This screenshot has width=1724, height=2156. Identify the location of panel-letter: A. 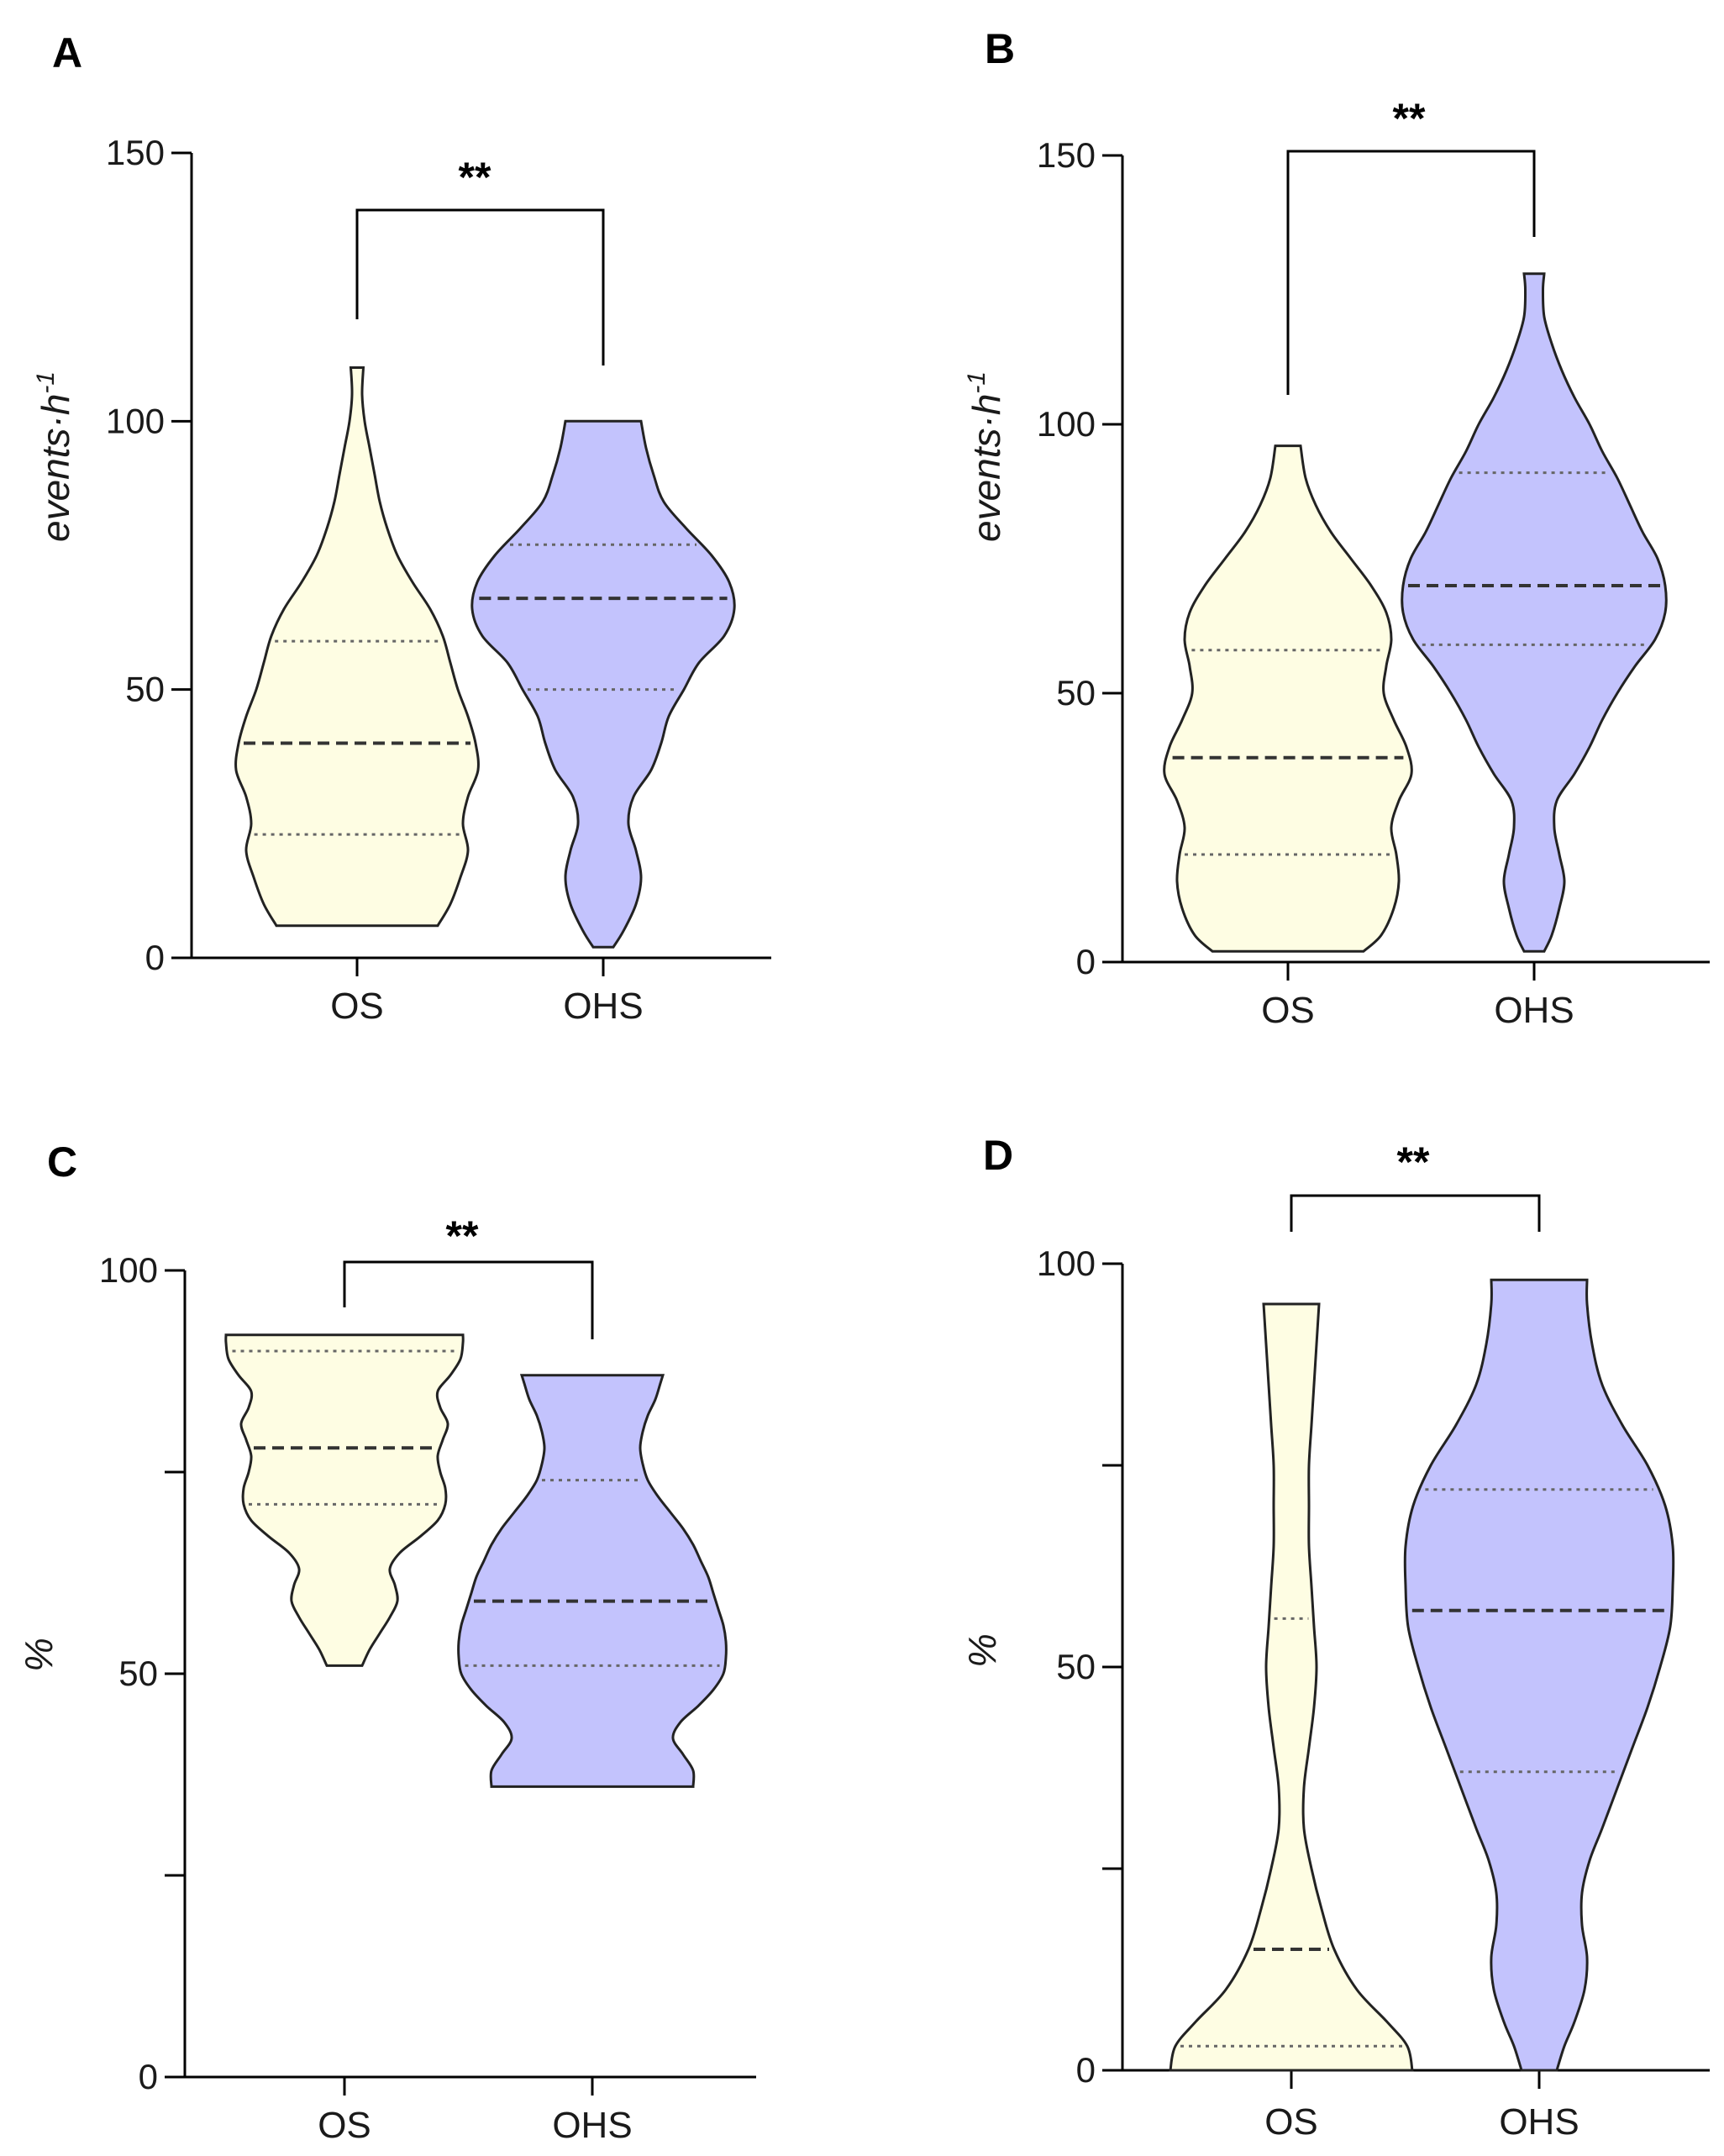
(67, 52).